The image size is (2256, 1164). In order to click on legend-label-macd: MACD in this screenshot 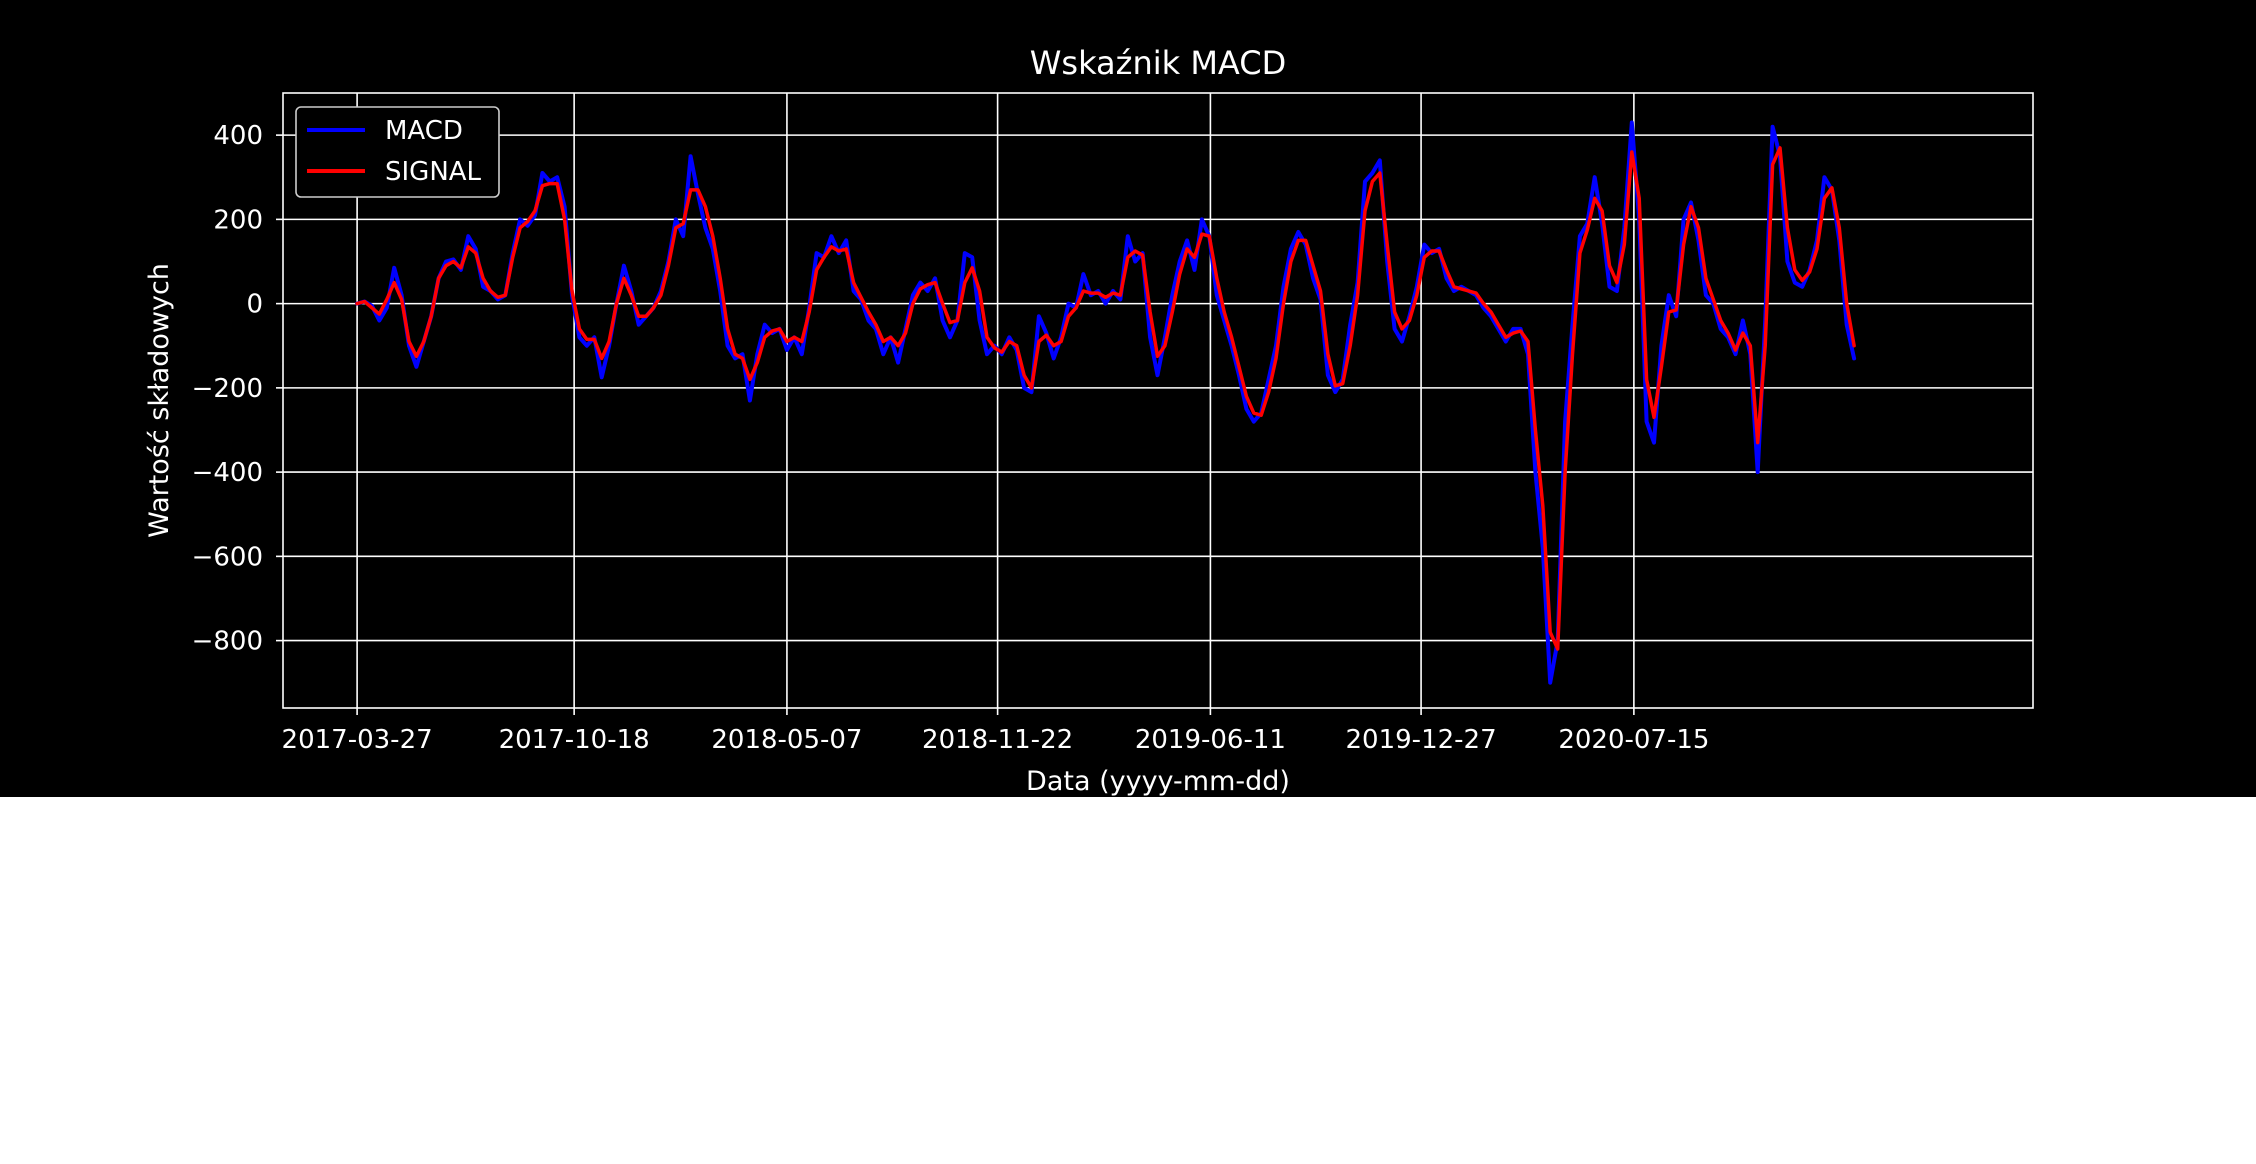, I will do `click(424, 131)`.